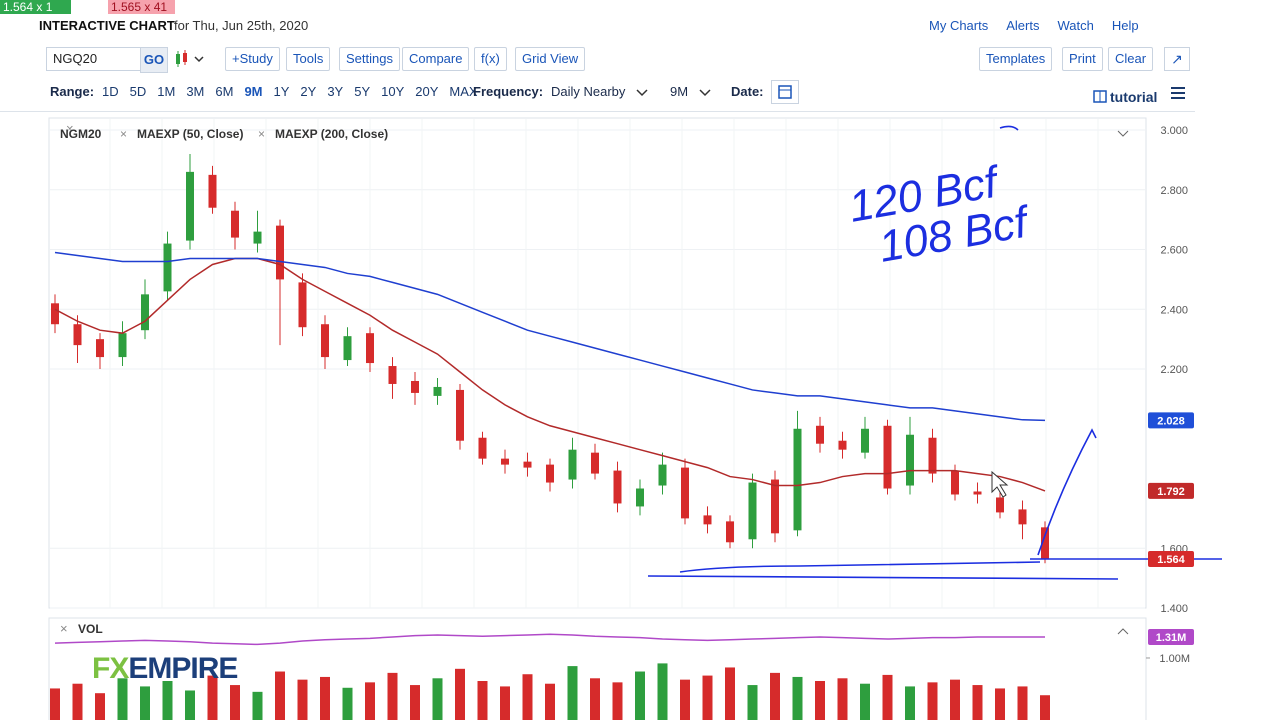  Describe the element at coordinates (141, 7) in the screenshot. I see `ask-quote: 1.565 x 41` at that location.